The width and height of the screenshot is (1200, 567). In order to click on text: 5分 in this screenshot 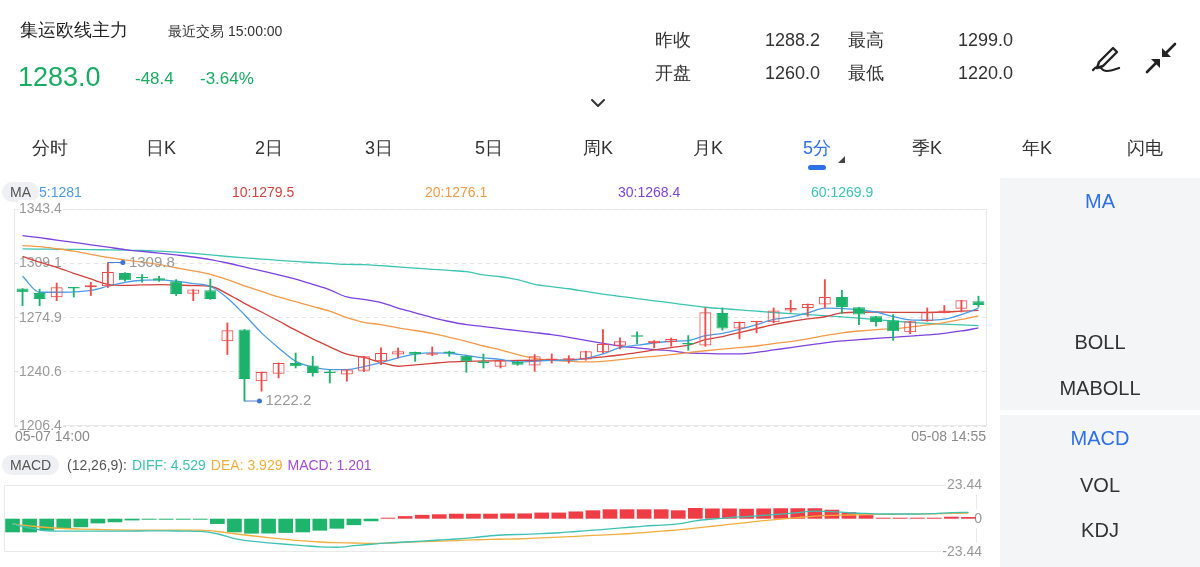, I will do `click(817, 148)`.